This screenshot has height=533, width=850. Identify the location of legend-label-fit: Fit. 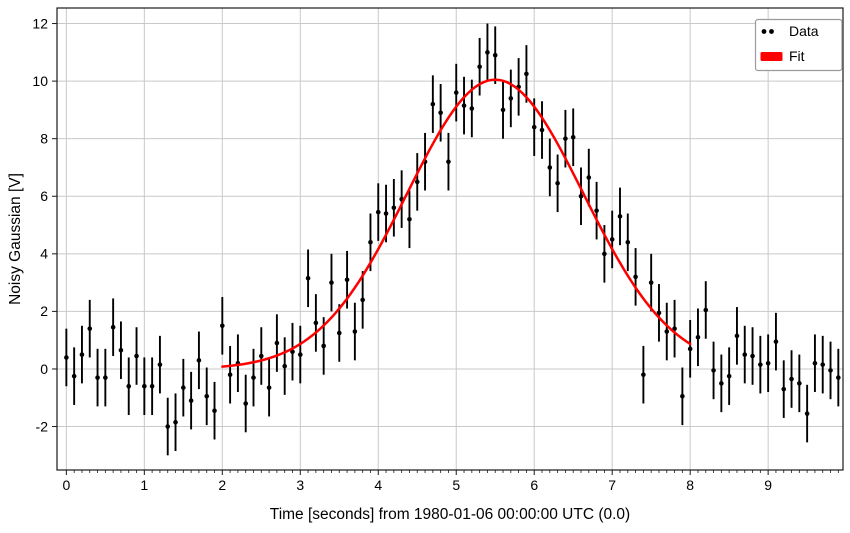
(797, 56).